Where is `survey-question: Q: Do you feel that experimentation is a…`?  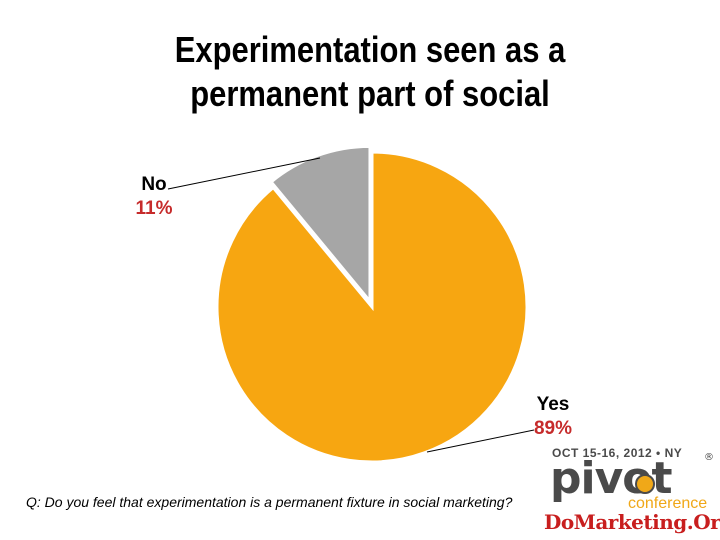
survey-question: Q: Do you feel that experimentation is a… is located at coordinates (269, 502).